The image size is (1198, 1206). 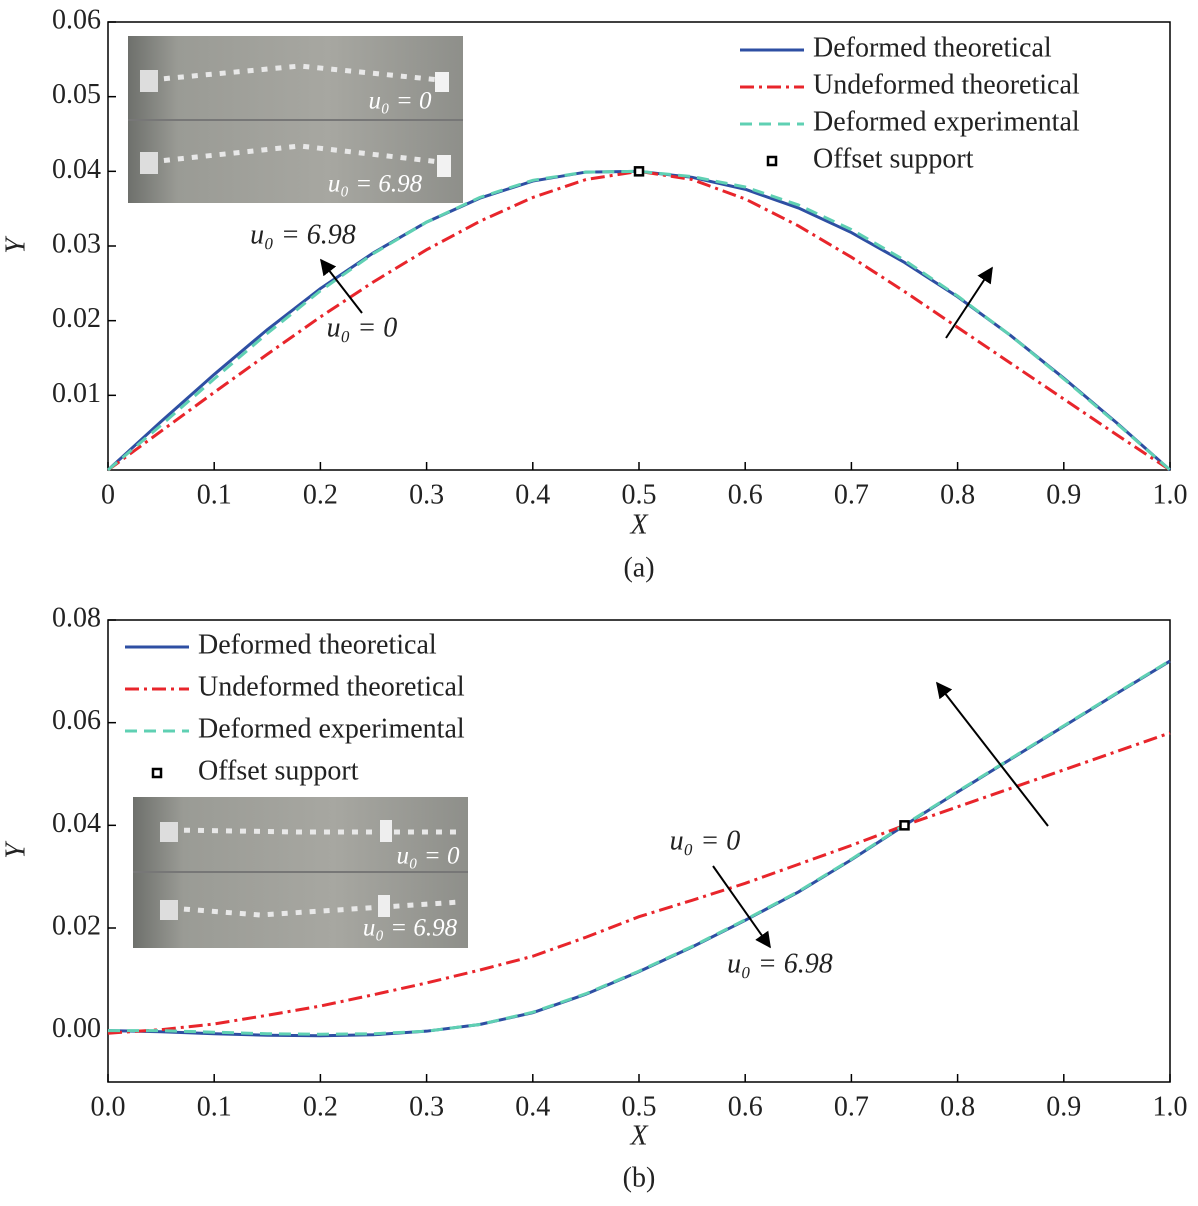 I want to click on panel-label: (a), so click(x=638, y=567).